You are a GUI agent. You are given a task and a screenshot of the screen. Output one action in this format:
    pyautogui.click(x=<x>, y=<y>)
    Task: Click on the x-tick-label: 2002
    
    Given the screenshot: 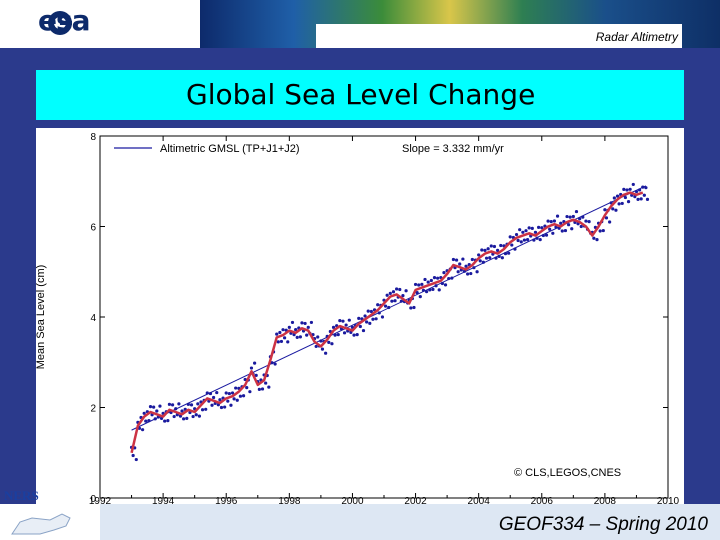 What is the action you would take?
    pyautogui.click(x=415, y=500)
    